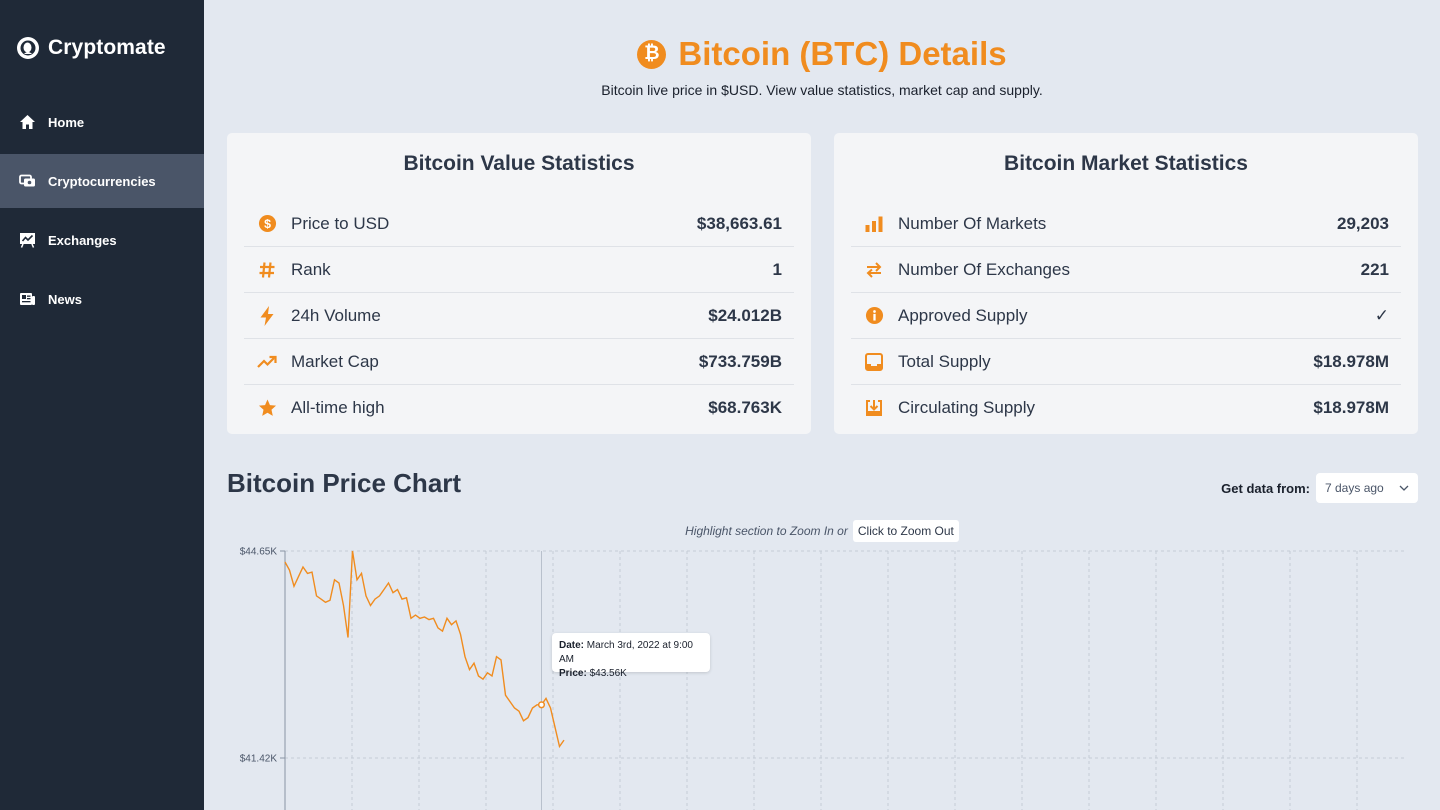 This screenshot has height=810, width=1440. Describe the element at coordinates (842, 53) in the screenshot. I see `page-title: Bitcoin (BTC) Details` at that location.